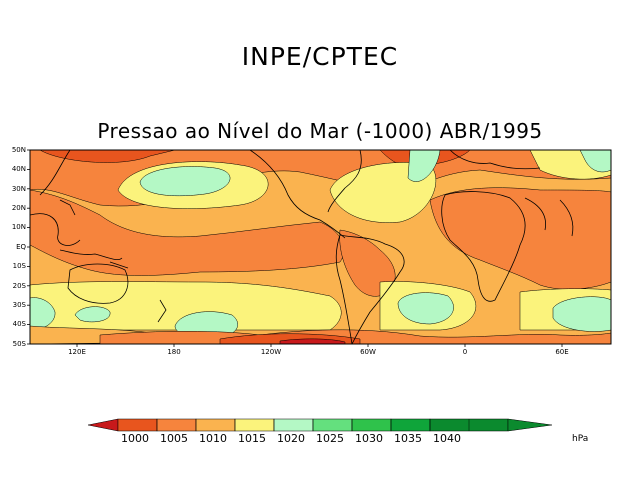 Image resolution: width=640 pixels, height=494 pixels. Describe the element at coordinates (174, 352) in the screenshot. I see `lon-label: 180` at that location.